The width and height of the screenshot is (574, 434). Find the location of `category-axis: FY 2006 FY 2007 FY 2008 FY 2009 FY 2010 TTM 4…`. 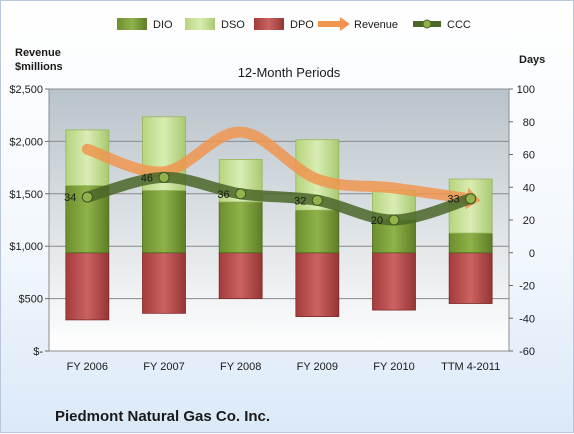

category-axis: FY 2006 FY 2007 FY 2008 FY 2009 FY 2010 TTM 4… is located at coordinates (284, 367).